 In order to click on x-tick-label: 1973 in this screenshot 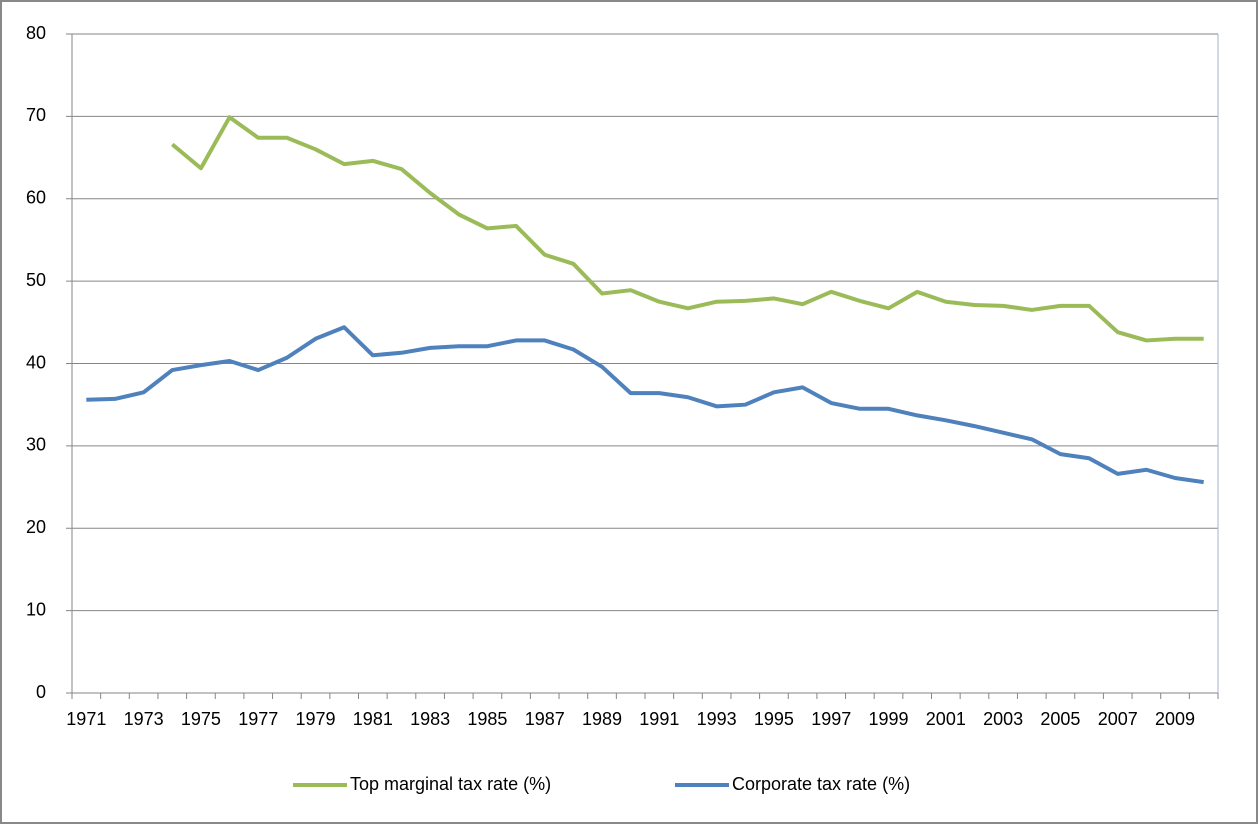, I will do `click(144, 719)`.